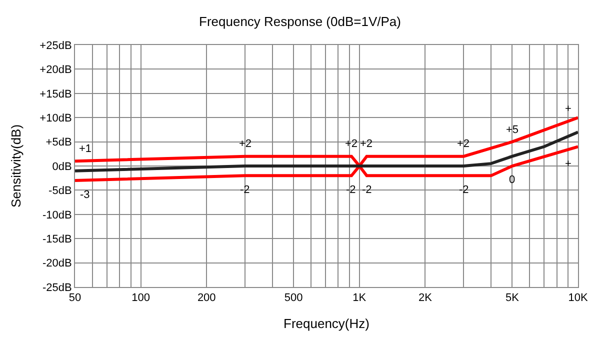 This screenshot has height=340, width=600. I want to click on y-axis-title: Sensitivity(dB), so click(16, 166).